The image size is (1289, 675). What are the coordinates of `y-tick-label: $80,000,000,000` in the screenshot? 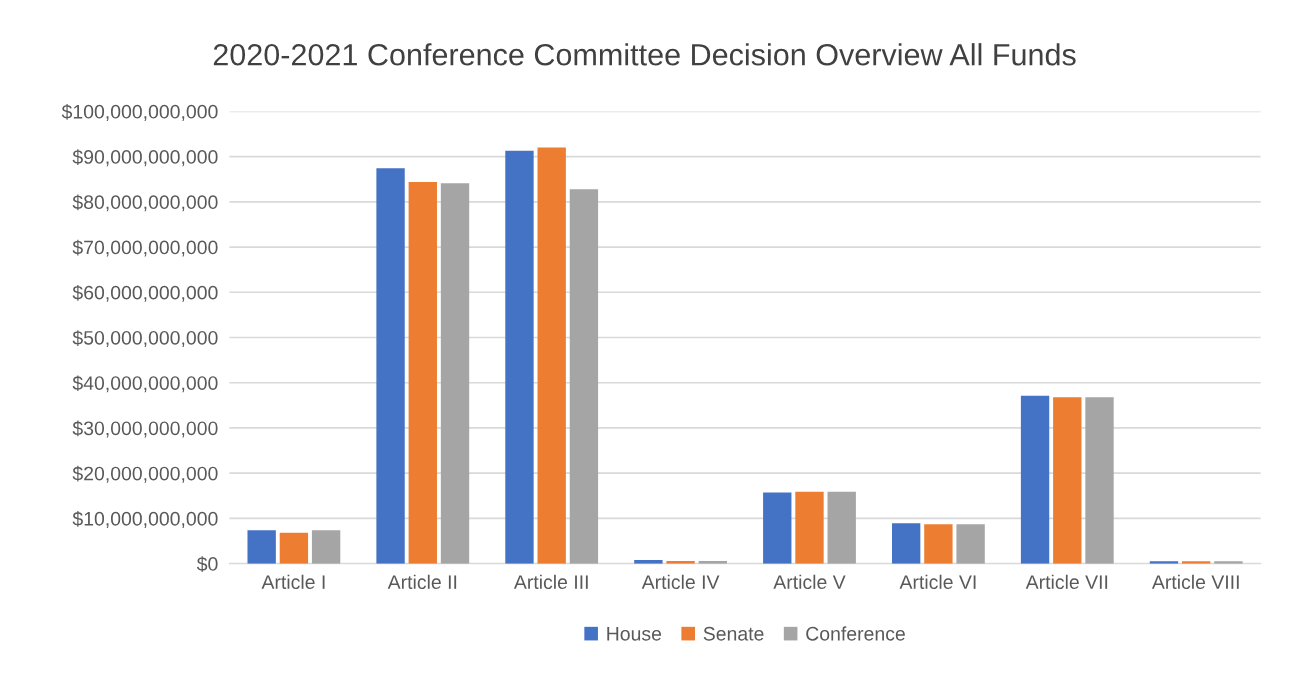 It's located at (145, 203).